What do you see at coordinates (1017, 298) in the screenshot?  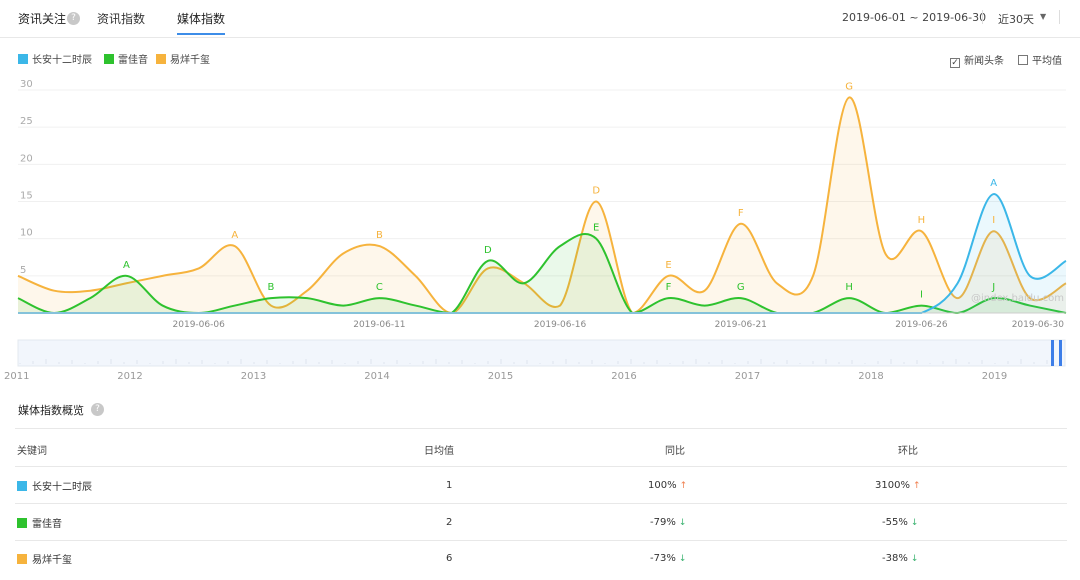 I see `watermark: @index.baidu.com` at bounding box center [1017, 298].